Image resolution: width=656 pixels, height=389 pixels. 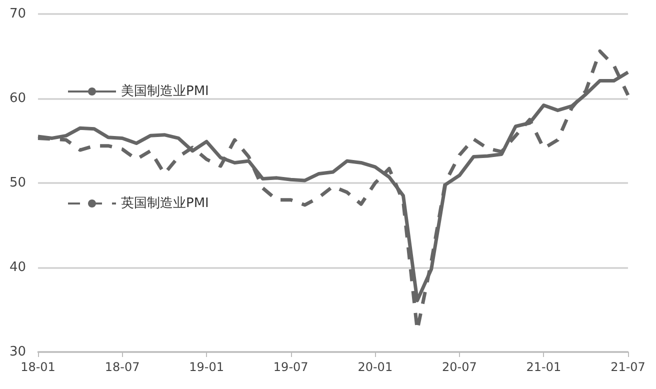 What do you see at coordinates (17, 352) in the screenshot?
I see `y-tick-label: 30` at bounding box center [17, 352].